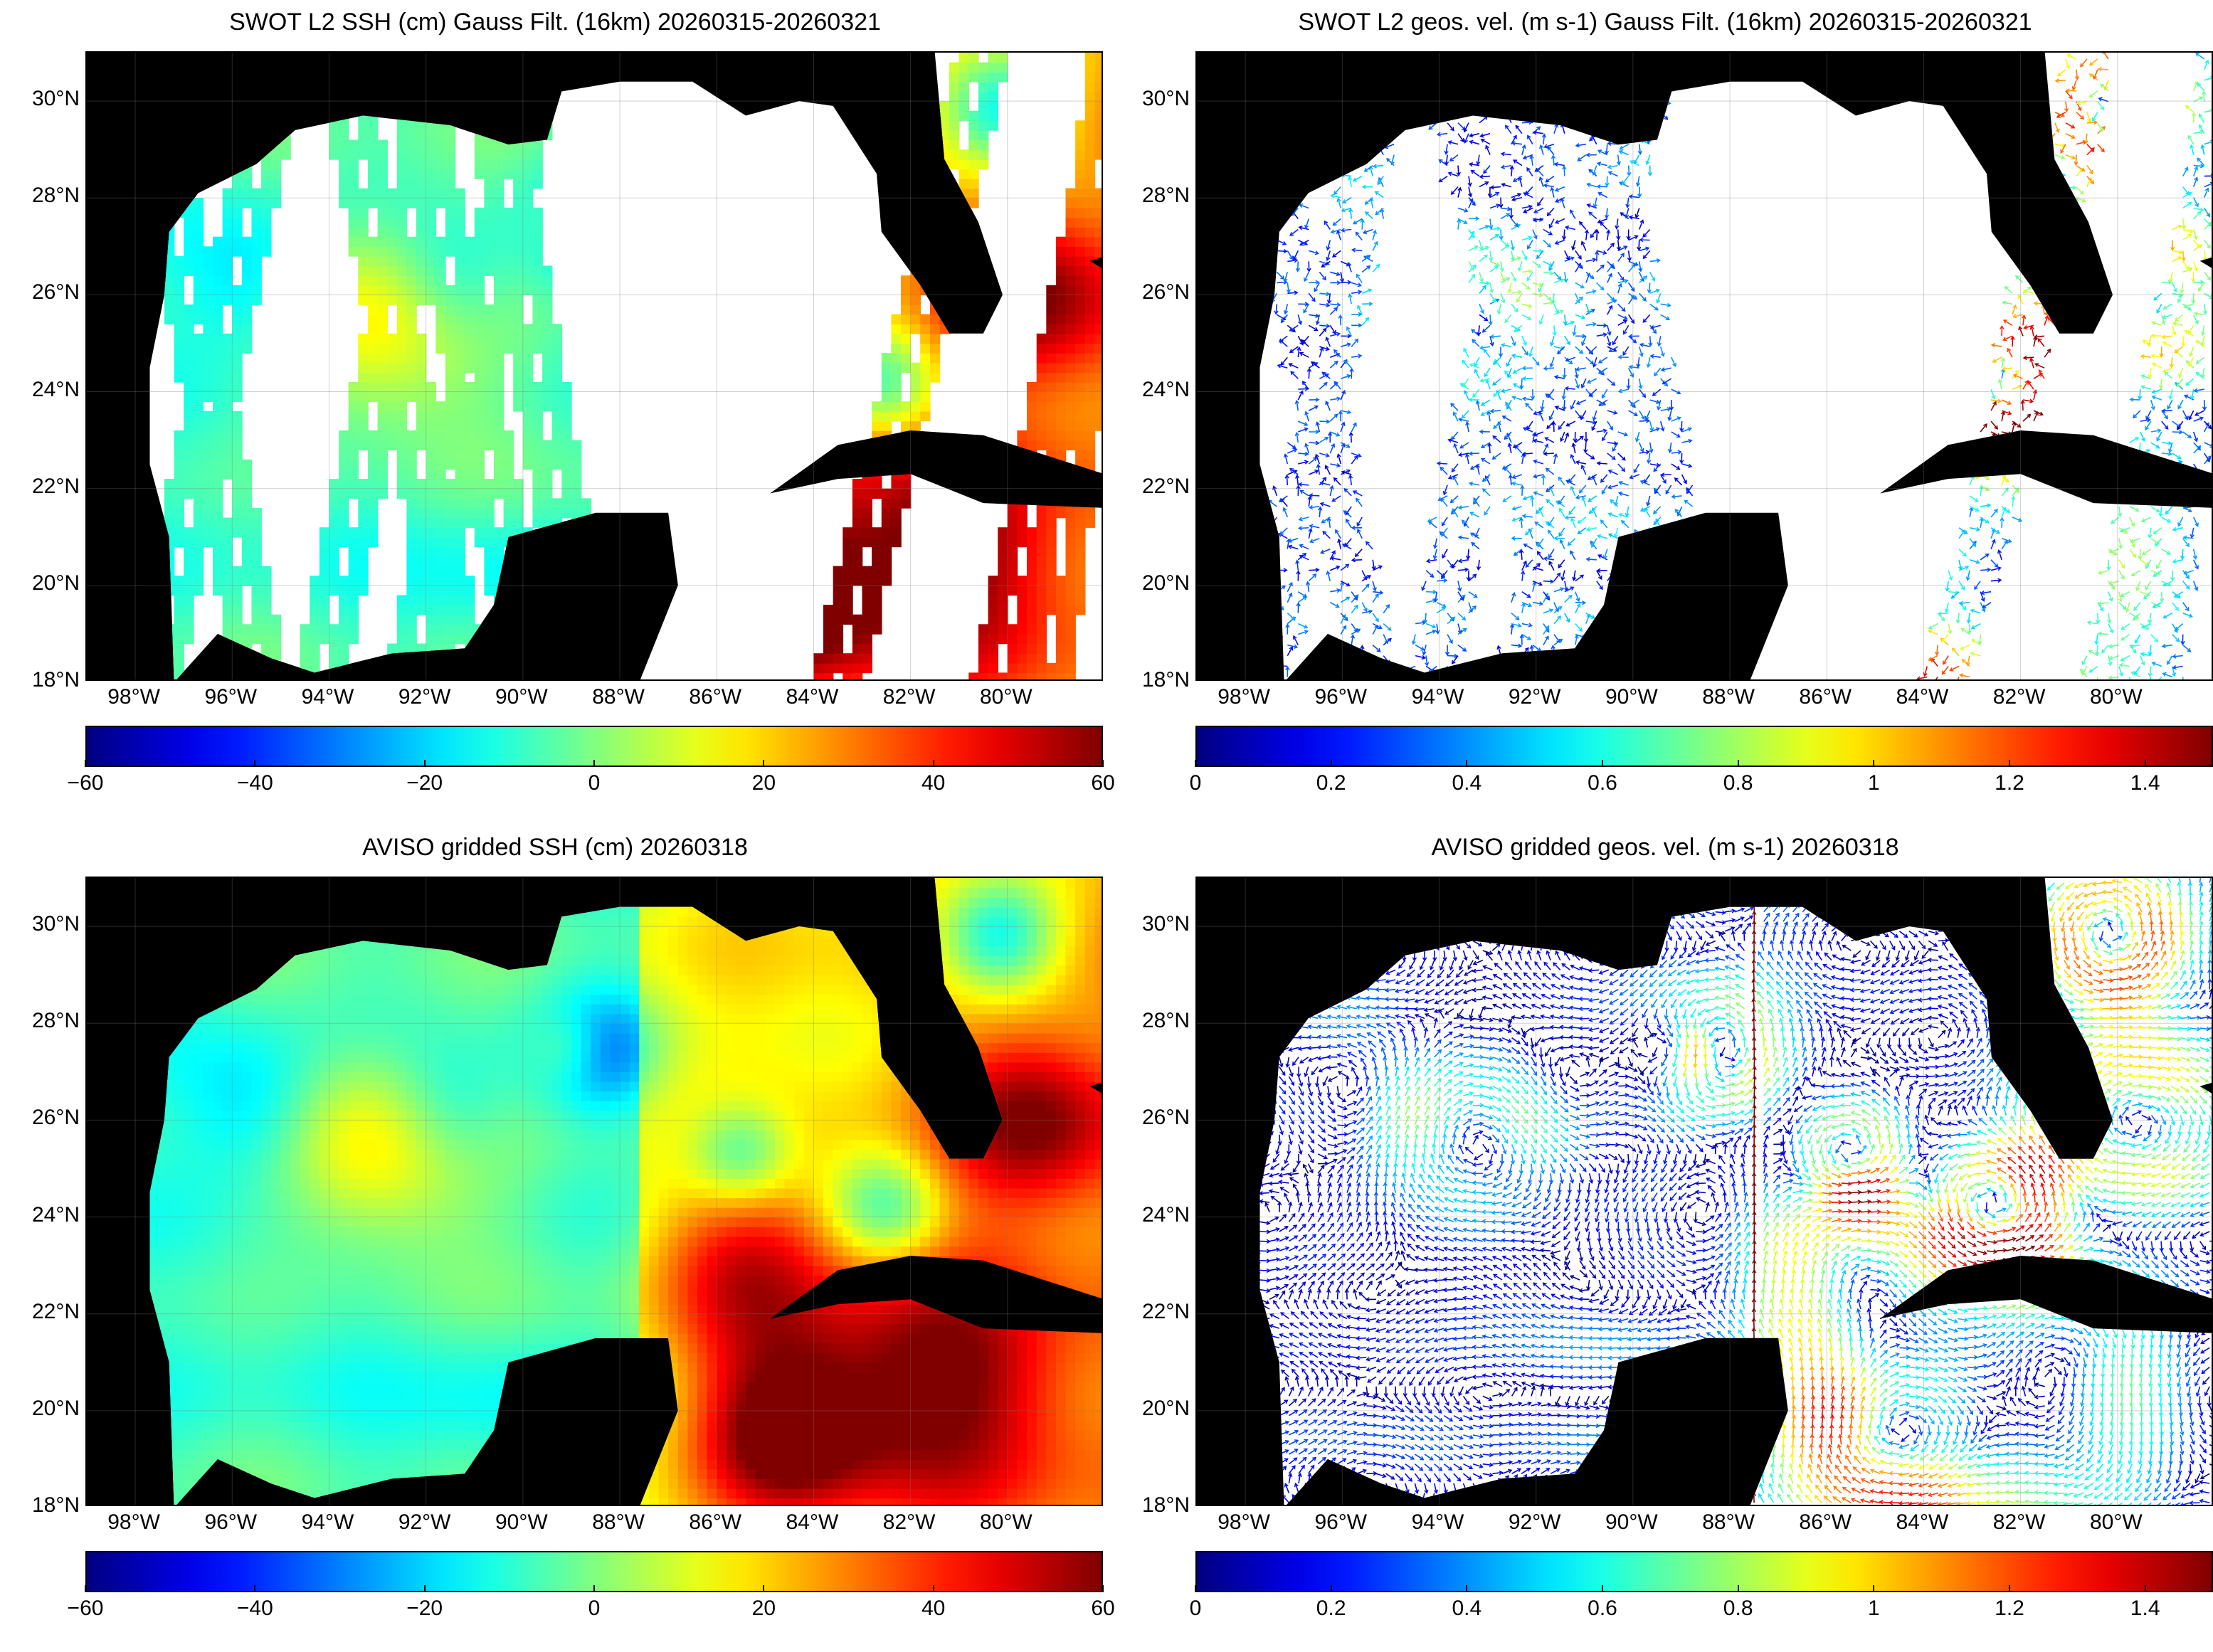  Describe the element at coordinates (2046, 1294) in the screenshot. I see `cuba-landmass` at that location.